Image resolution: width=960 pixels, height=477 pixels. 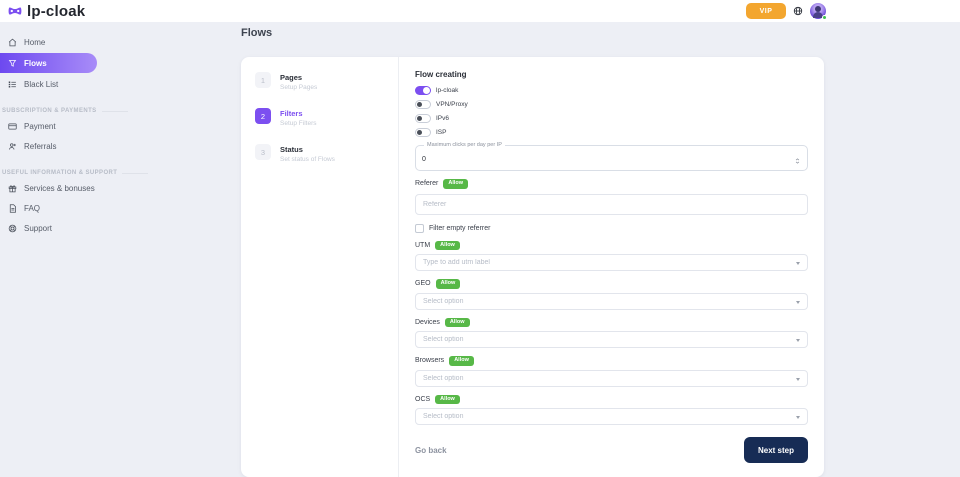 What do you see at coordinates (307, 159) in the screenshot?
I see `step-subtitle: Set status of Flows` at bounding box center [307, 159].